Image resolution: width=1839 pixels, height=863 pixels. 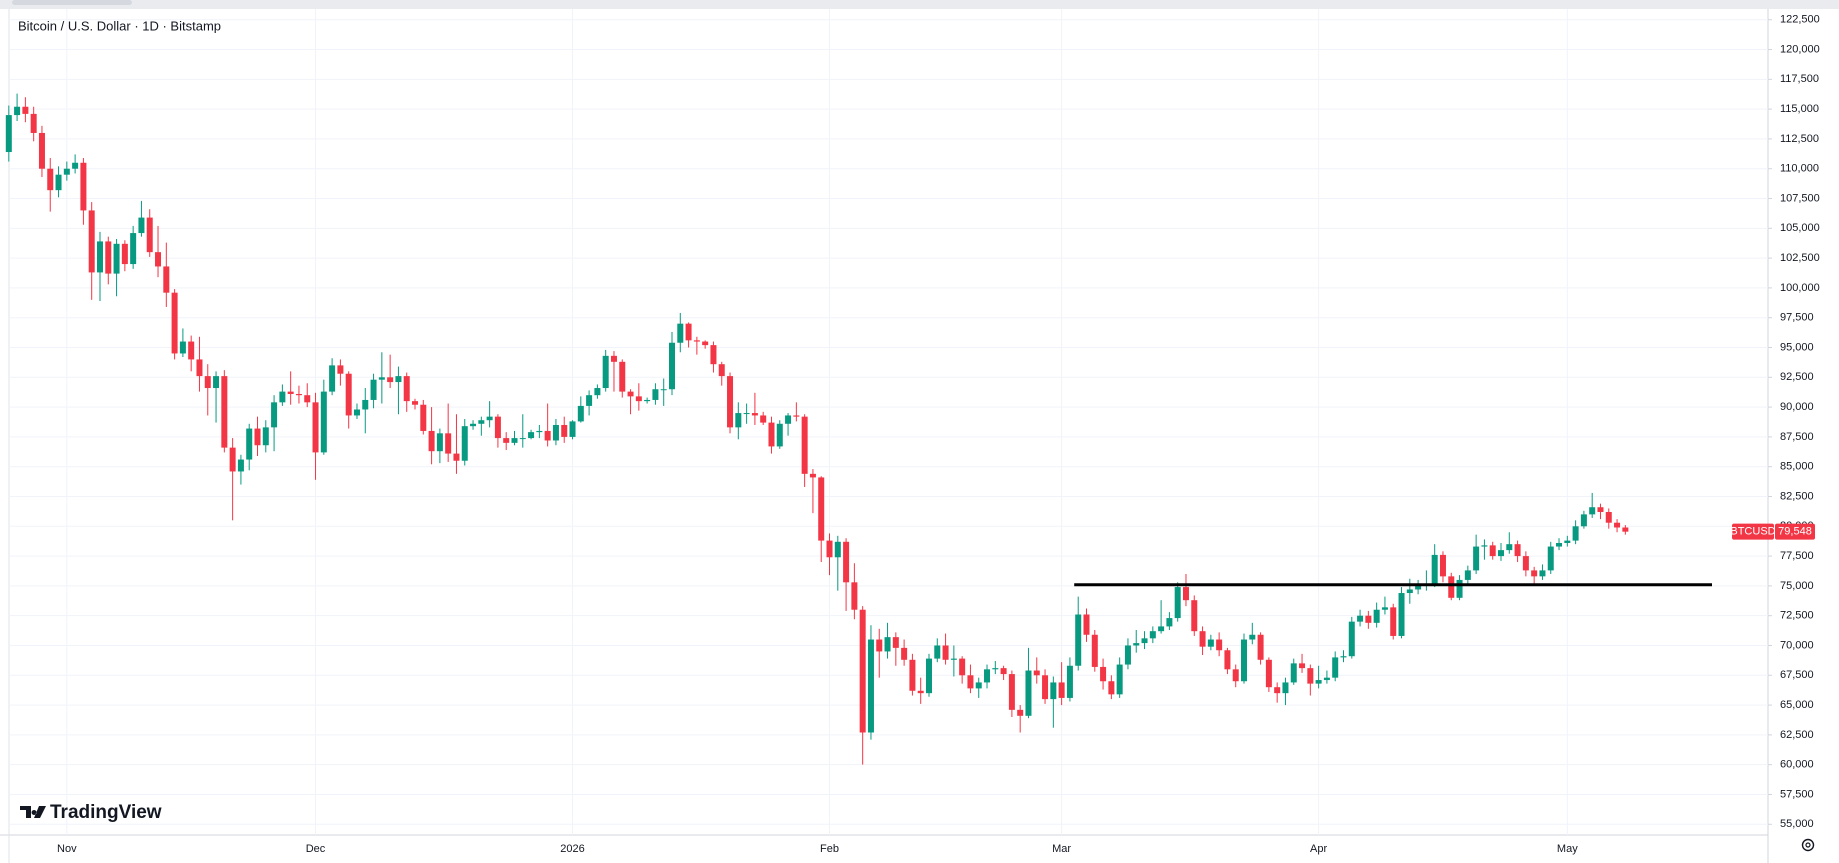 What do you see at coordinates (1800, 198) in the screenshot?
I see `y-tick-label: 107,500` at bounding box center [1800, 198].